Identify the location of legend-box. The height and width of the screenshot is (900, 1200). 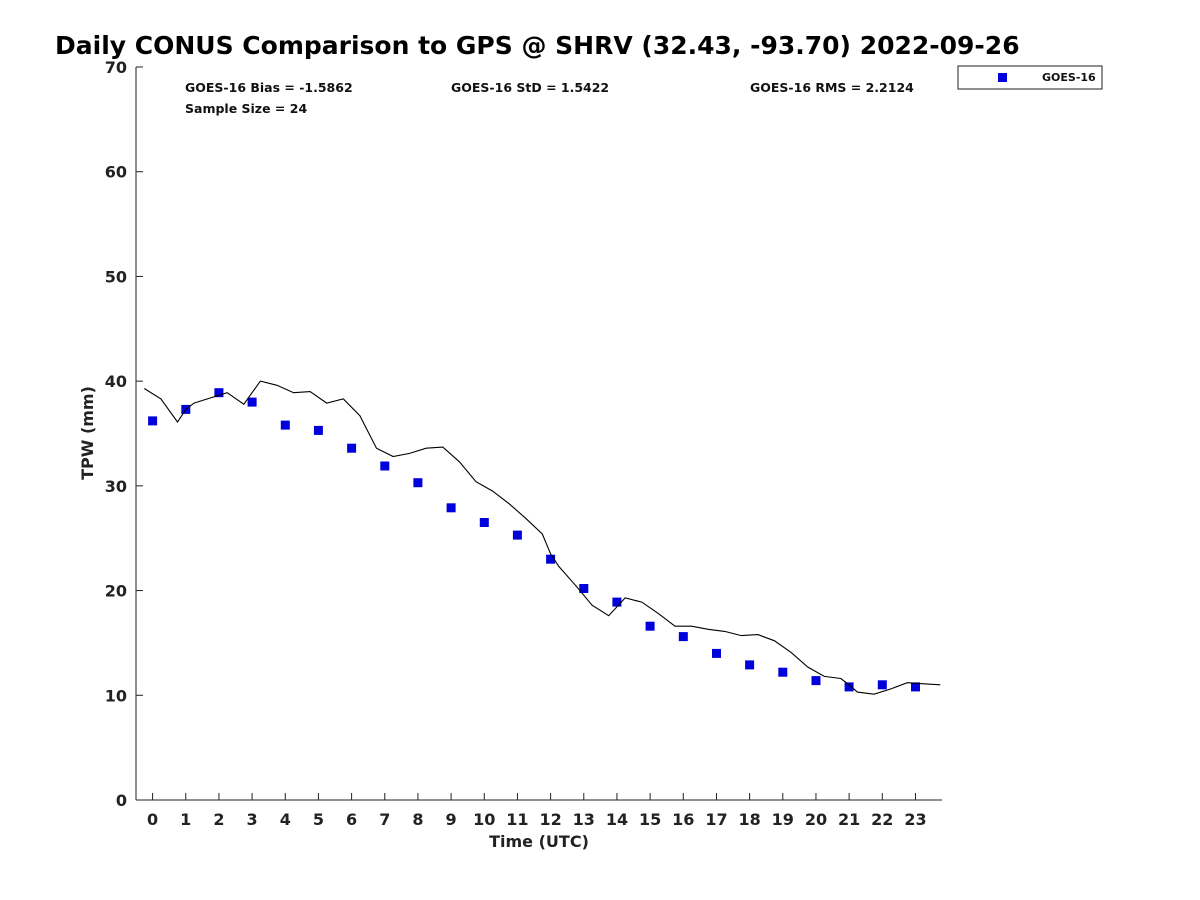
(1030, 77).